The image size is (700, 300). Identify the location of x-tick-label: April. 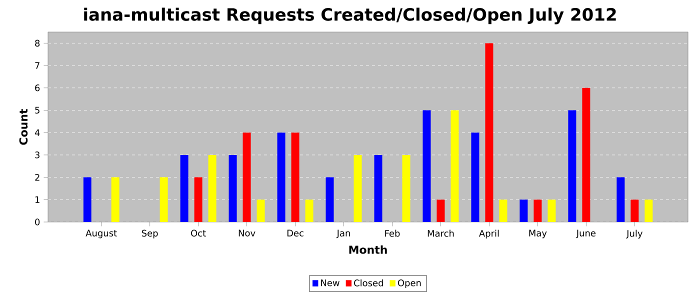
(488, 234).